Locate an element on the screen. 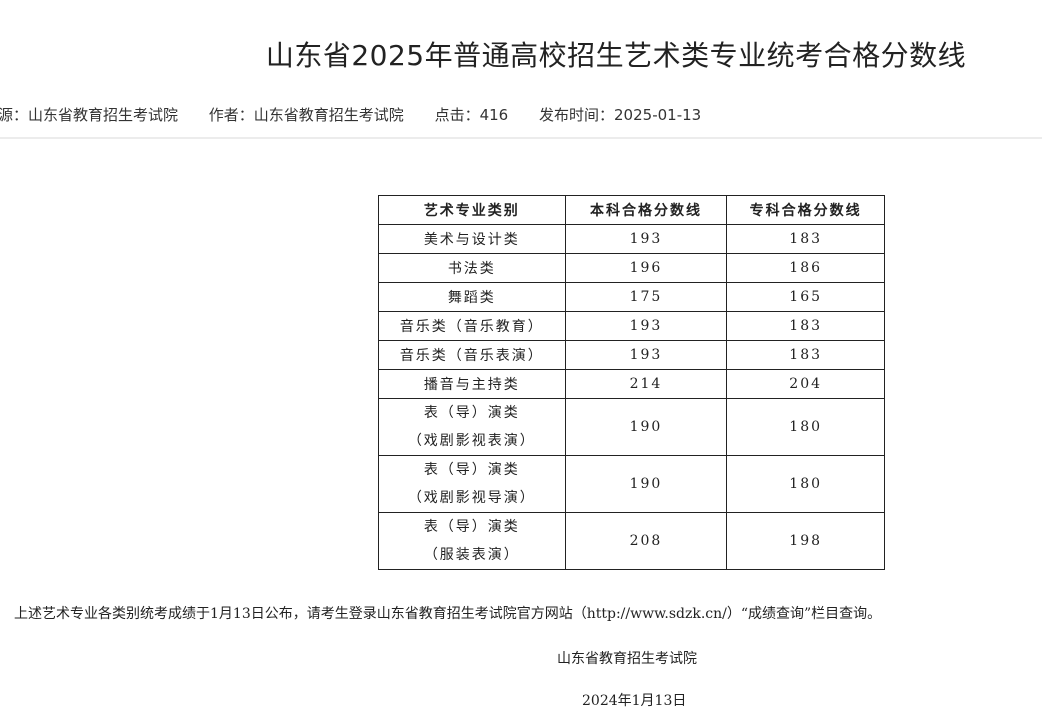 This screenshot has height=713, width=1042. category-line: 美术与设计类 is located at coordinates (471, 240).